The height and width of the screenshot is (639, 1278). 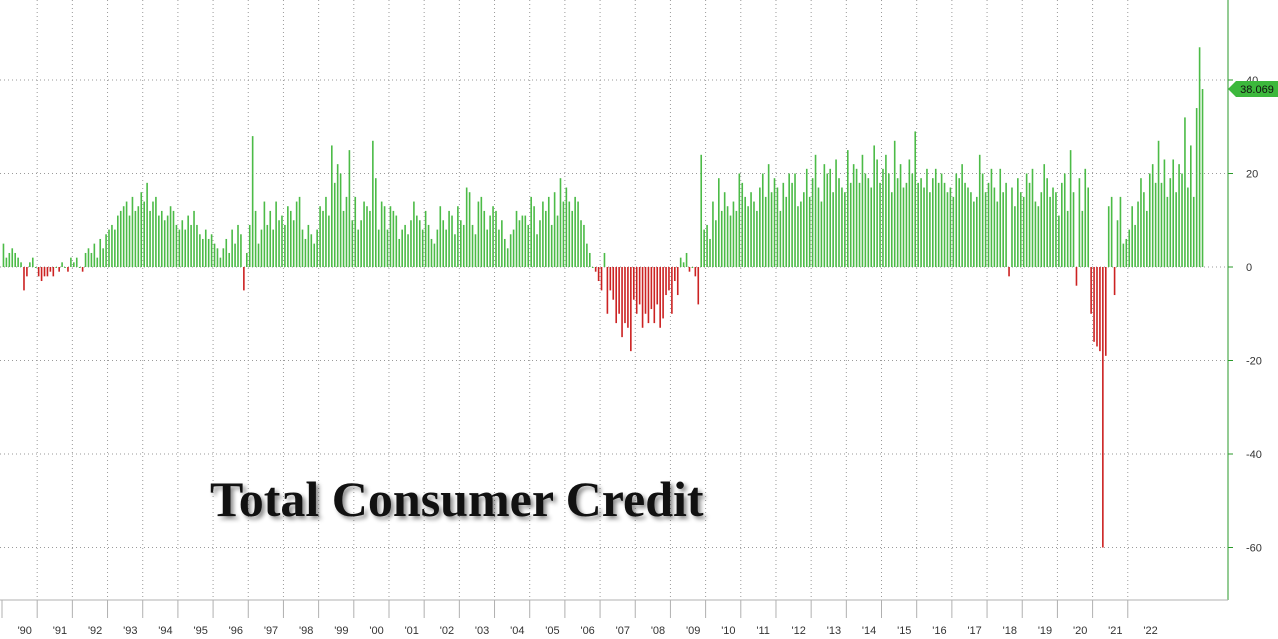 I want to click on x-tick-label: '99, so click(x=341, y=631).